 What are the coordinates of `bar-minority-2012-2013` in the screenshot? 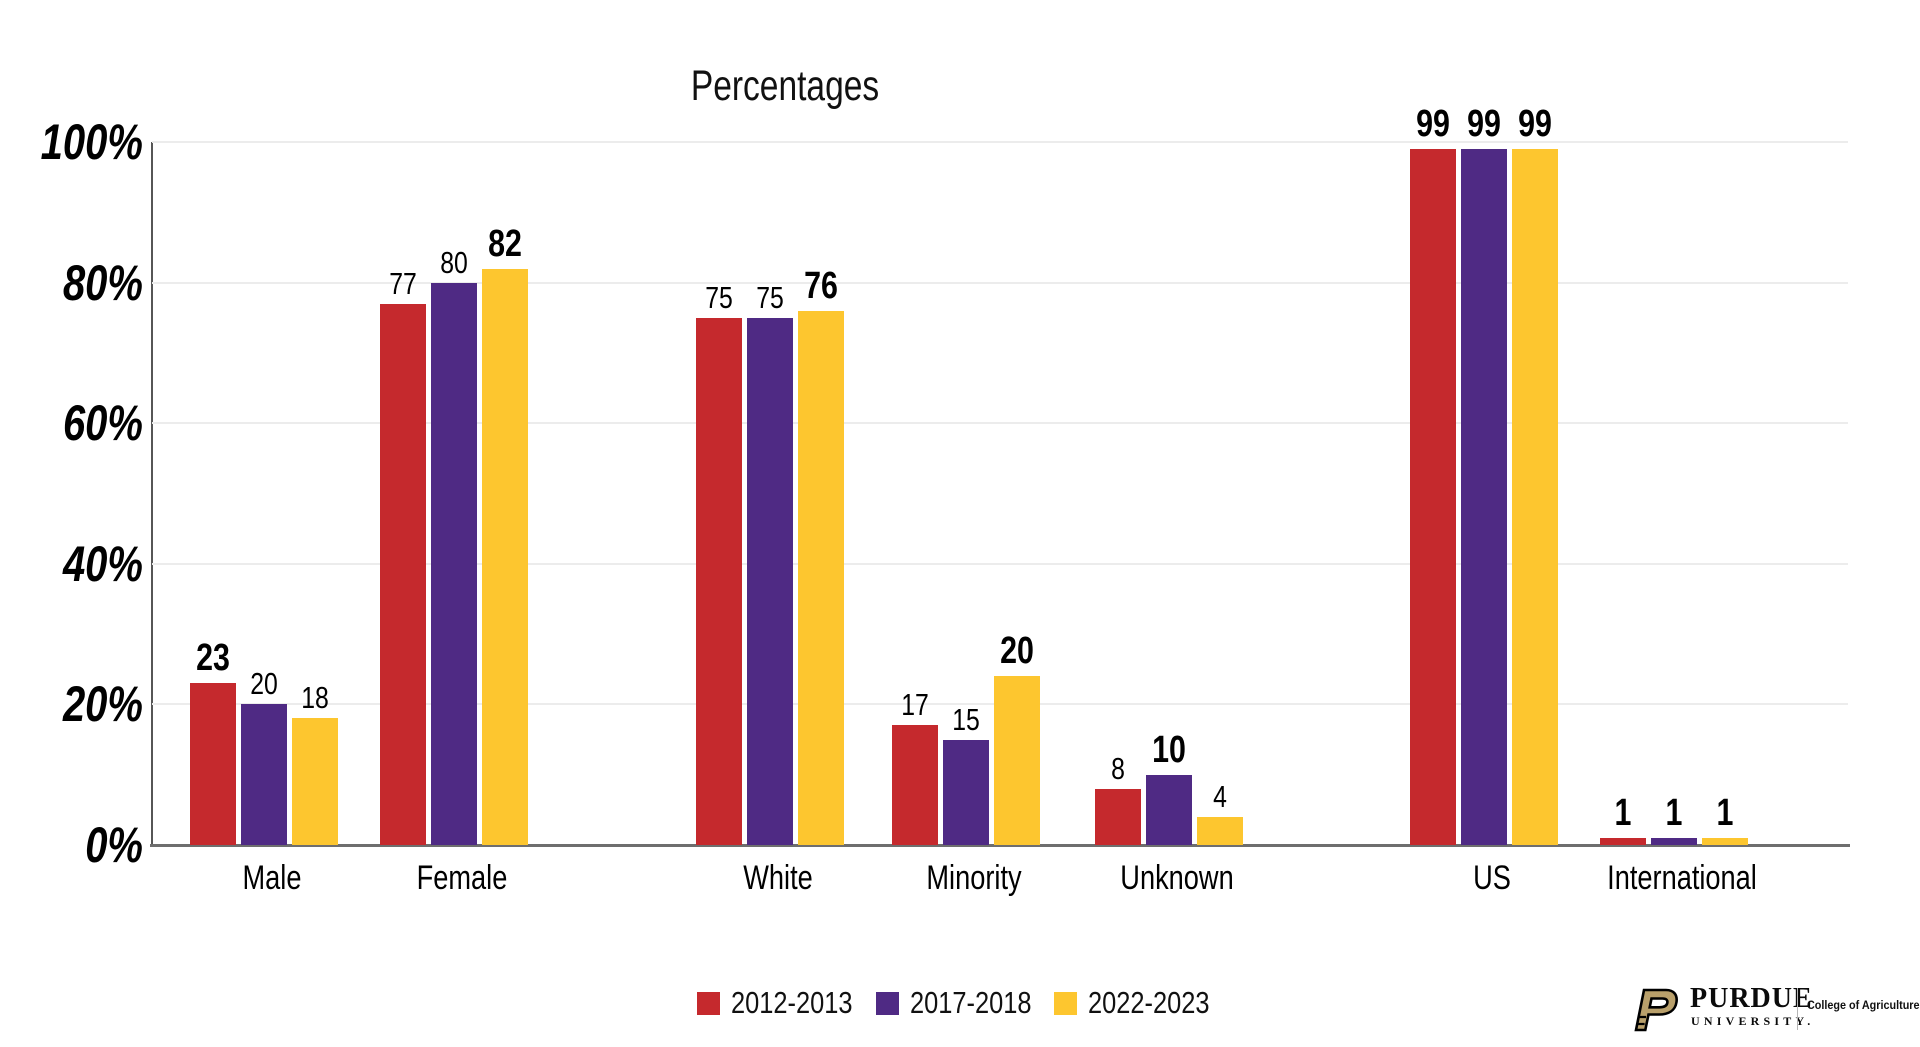 It's located at (915, 785).